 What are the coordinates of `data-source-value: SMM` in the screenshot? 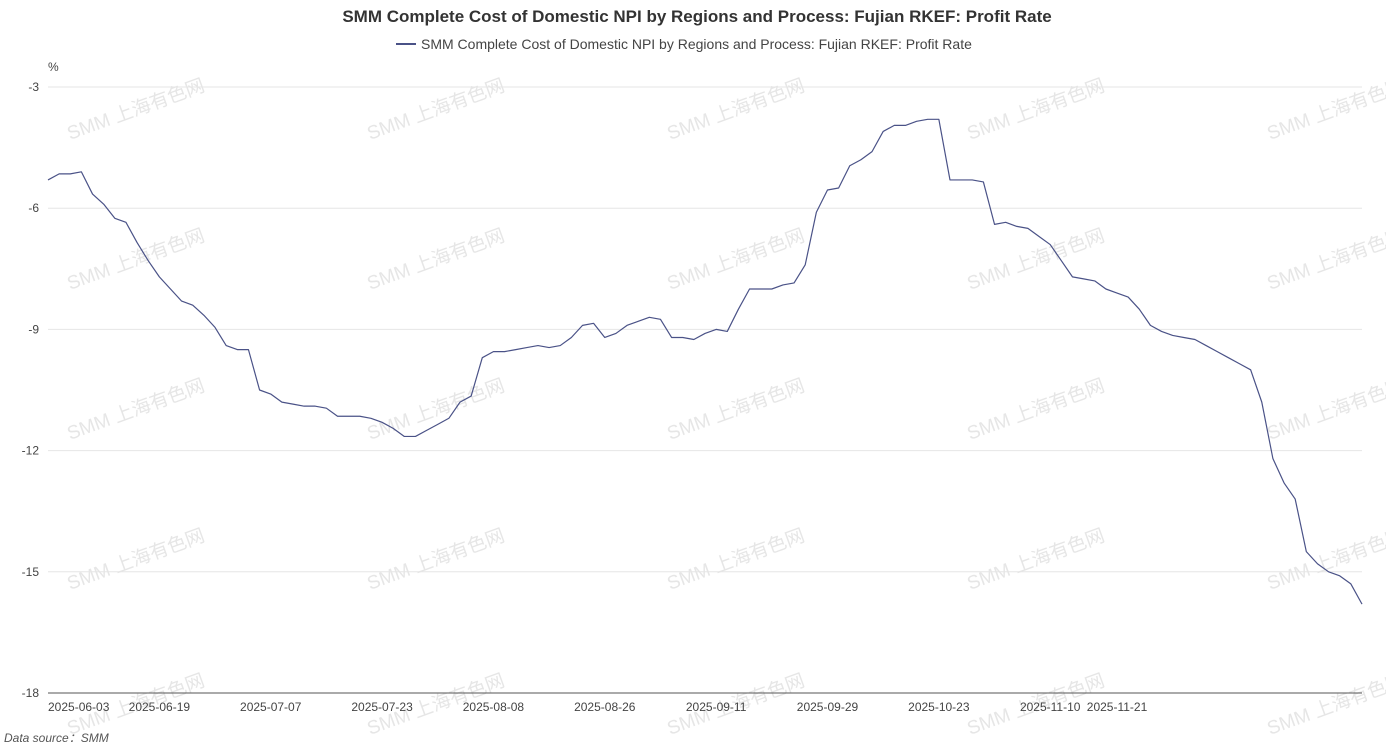 It's located at (95, 738).